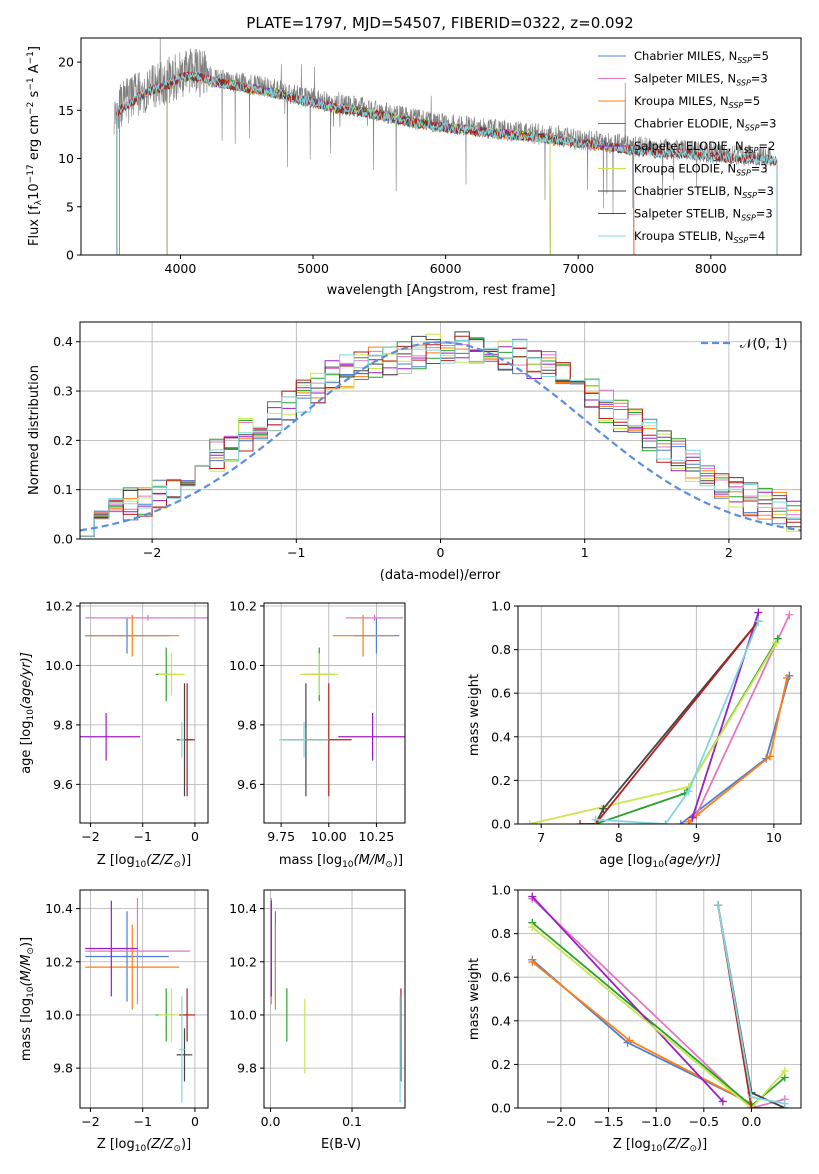 The image size is (819, 1174). I want to click on mass-age-errorbars, so click(342, 705).